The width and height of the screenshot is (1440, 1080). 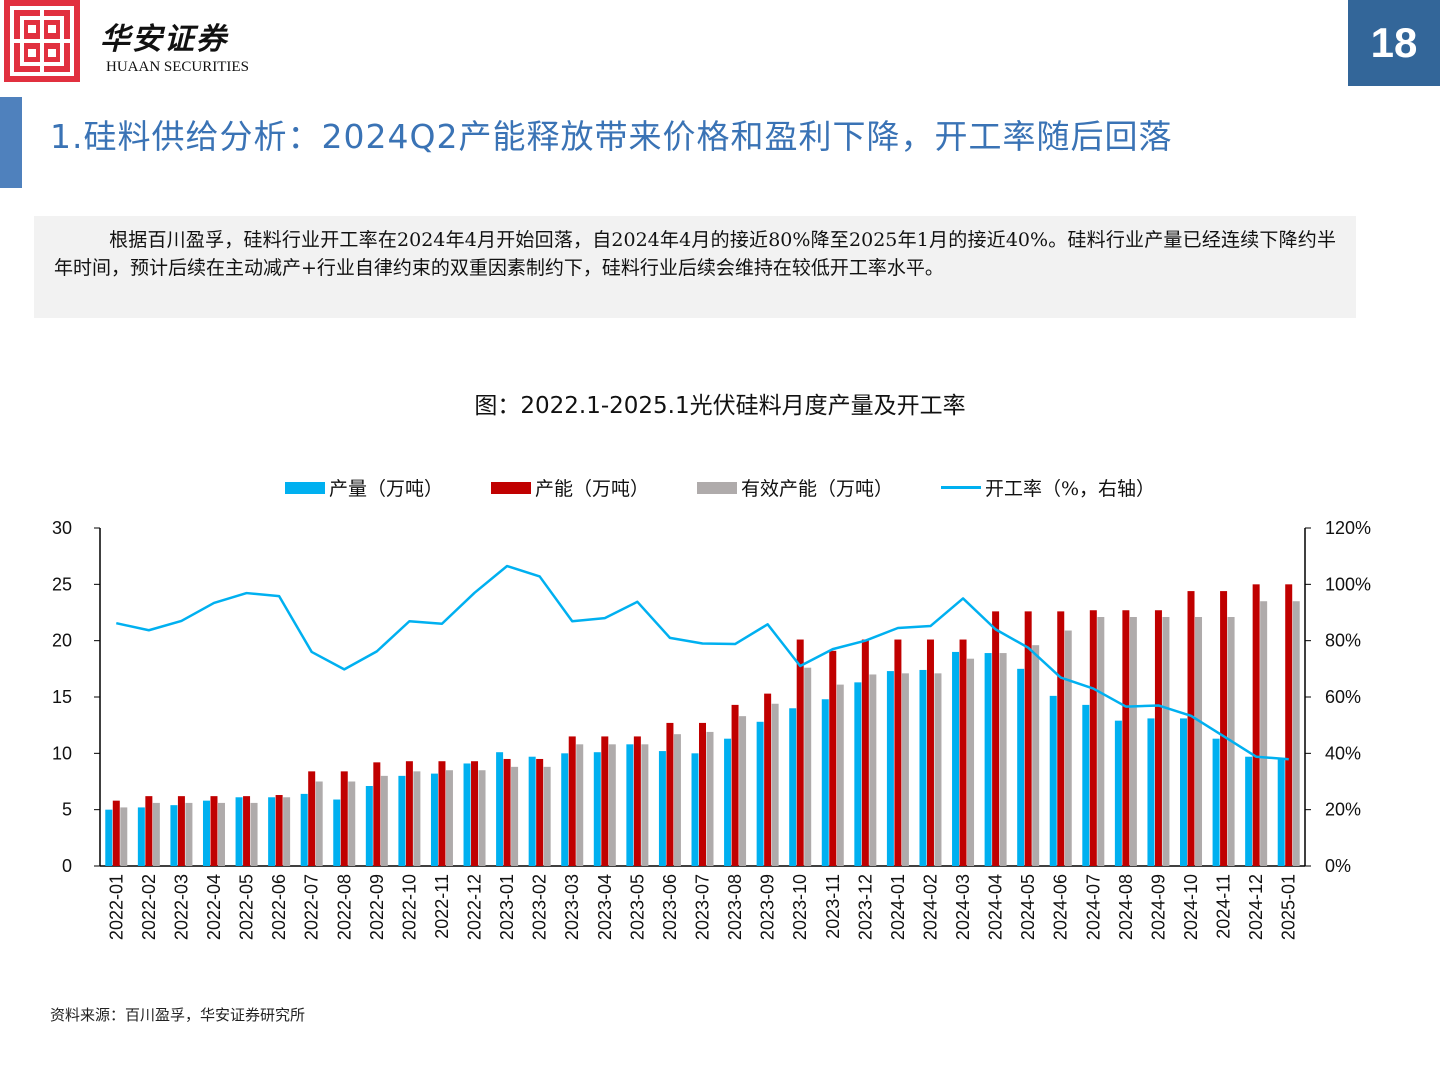 I want to click on y-tick-label-left: 25, so click(x=62, y=584).